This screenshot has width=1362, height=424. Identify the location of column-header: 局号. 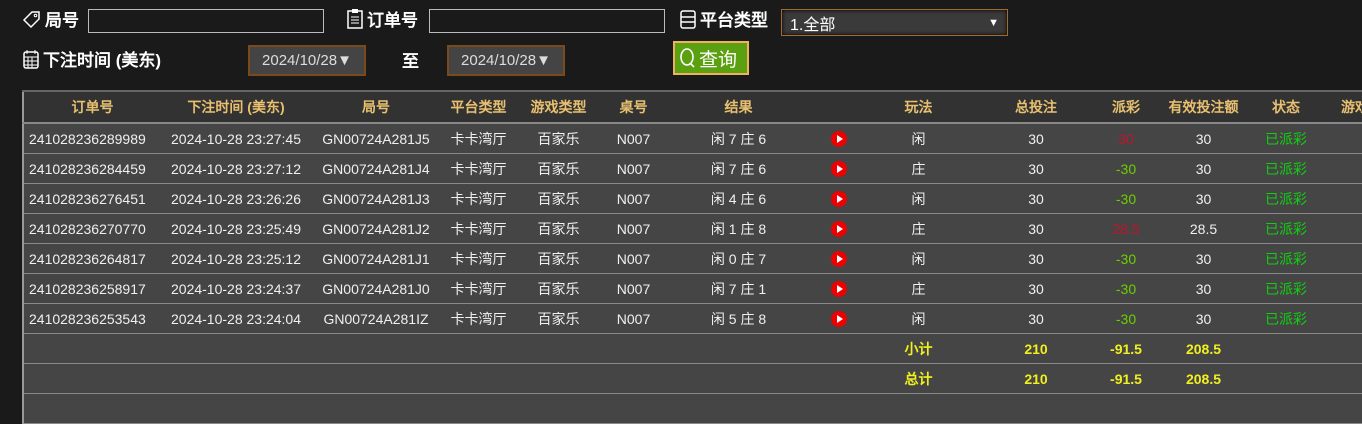
(376, 107).